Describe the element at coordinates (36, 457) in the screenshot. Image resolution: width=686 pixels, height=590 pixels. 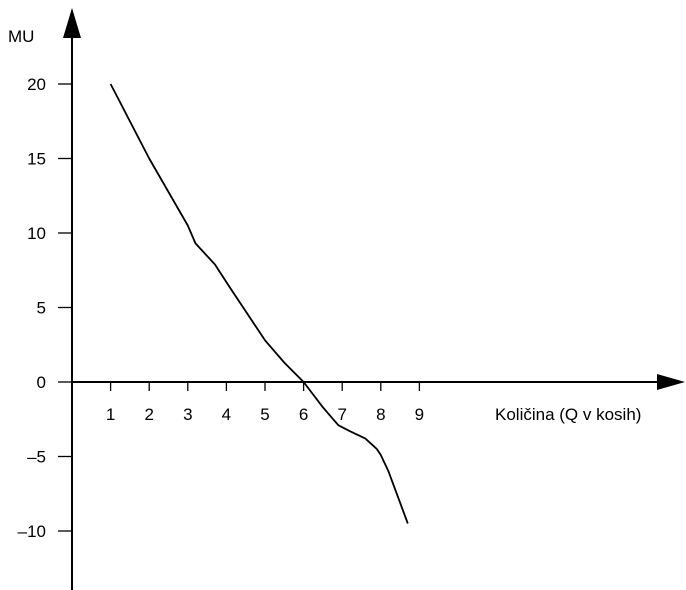
I see `y-tick-label: –5` at that location.